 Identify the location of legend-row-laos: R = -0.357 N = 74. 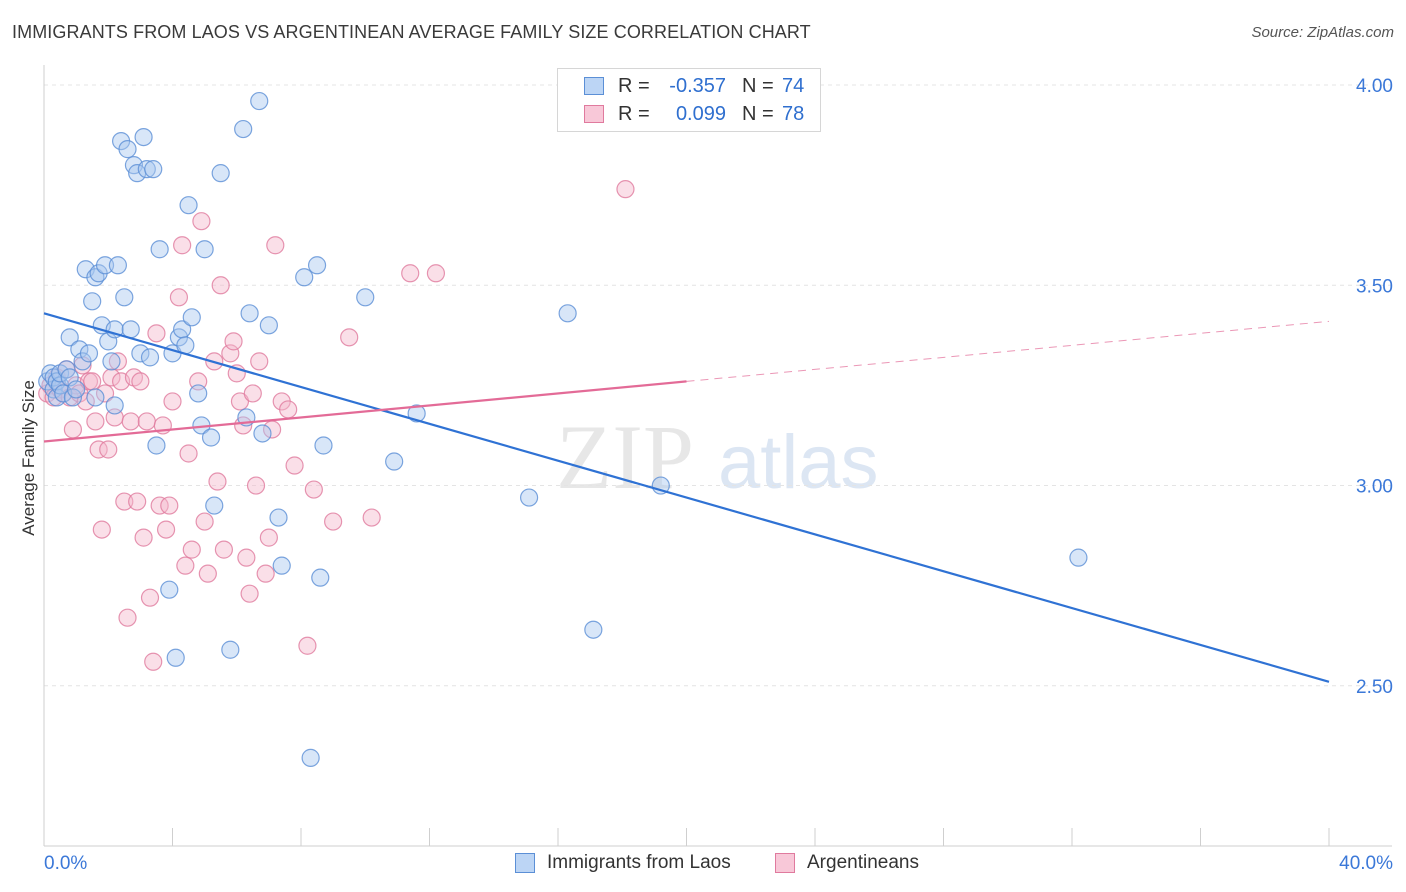
(681, 86).